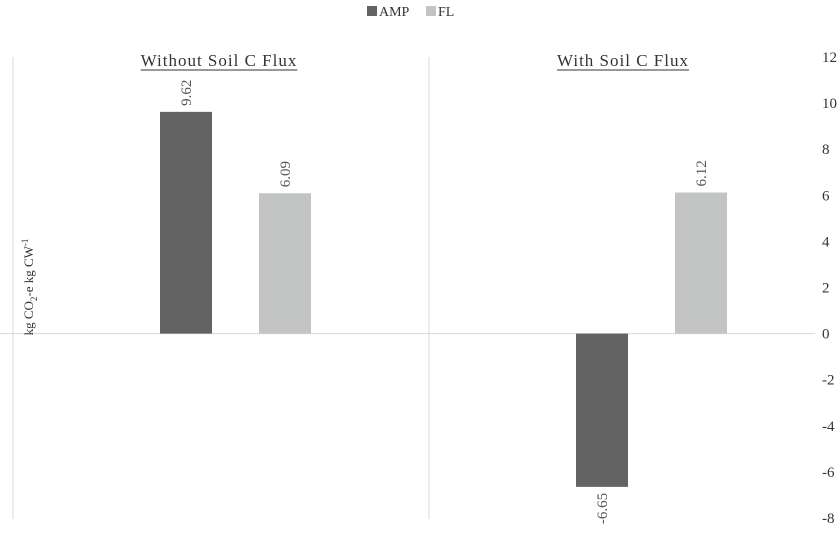 Image resolution: width=840 pixels, height=539 pixels. What do you see at coordinates (701, 263) in the screenshot?
I see `bar-panel2-fl` at bounding box center [701, 263].